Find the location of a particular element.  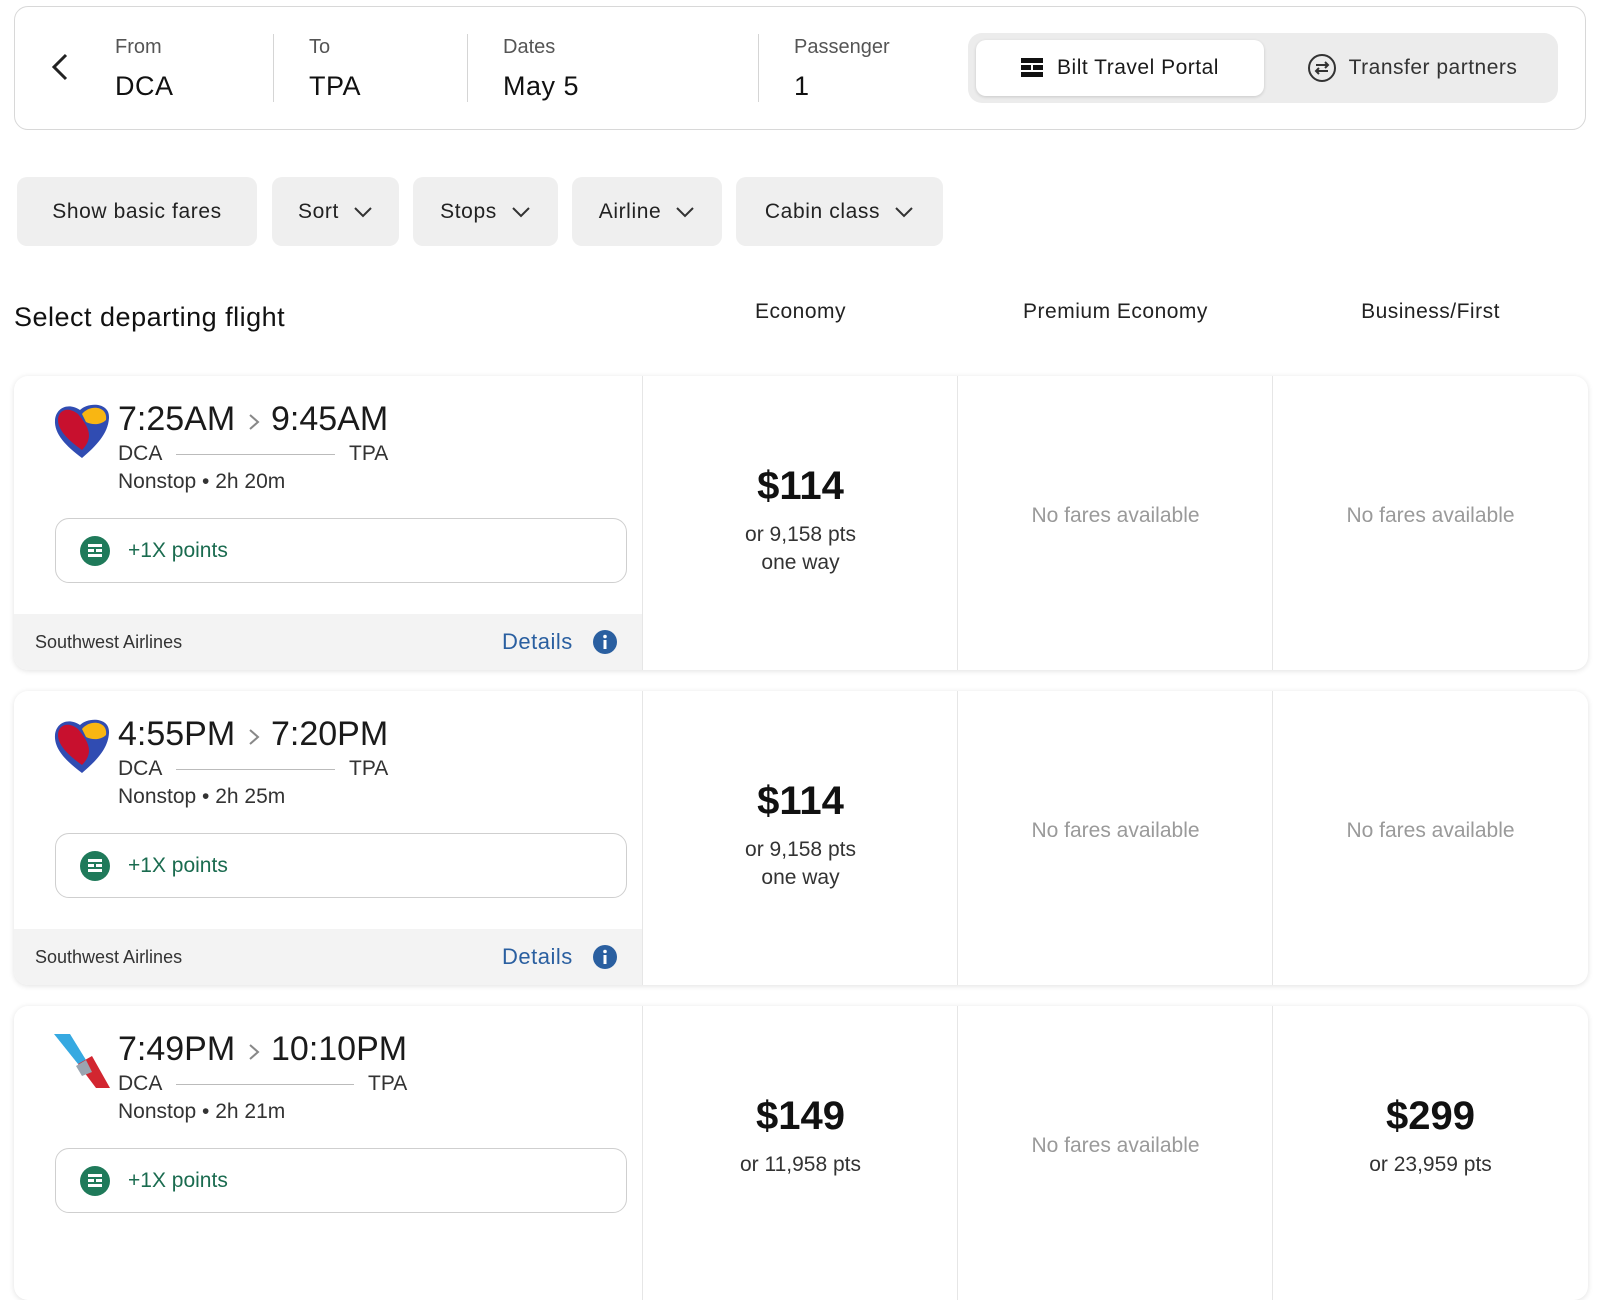

arrive-time: 10:10PM is located at coordinates (339, 1049).